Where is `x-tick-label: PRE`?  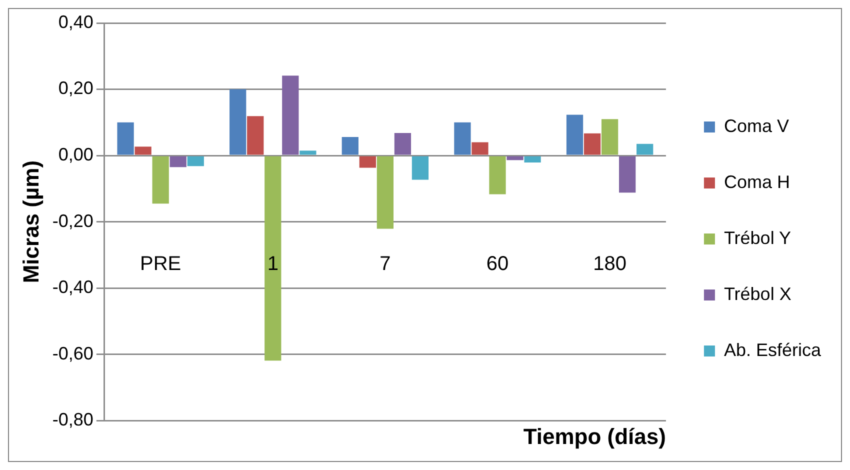
x-tick-label: PRE is located at coordinates (161, 264).